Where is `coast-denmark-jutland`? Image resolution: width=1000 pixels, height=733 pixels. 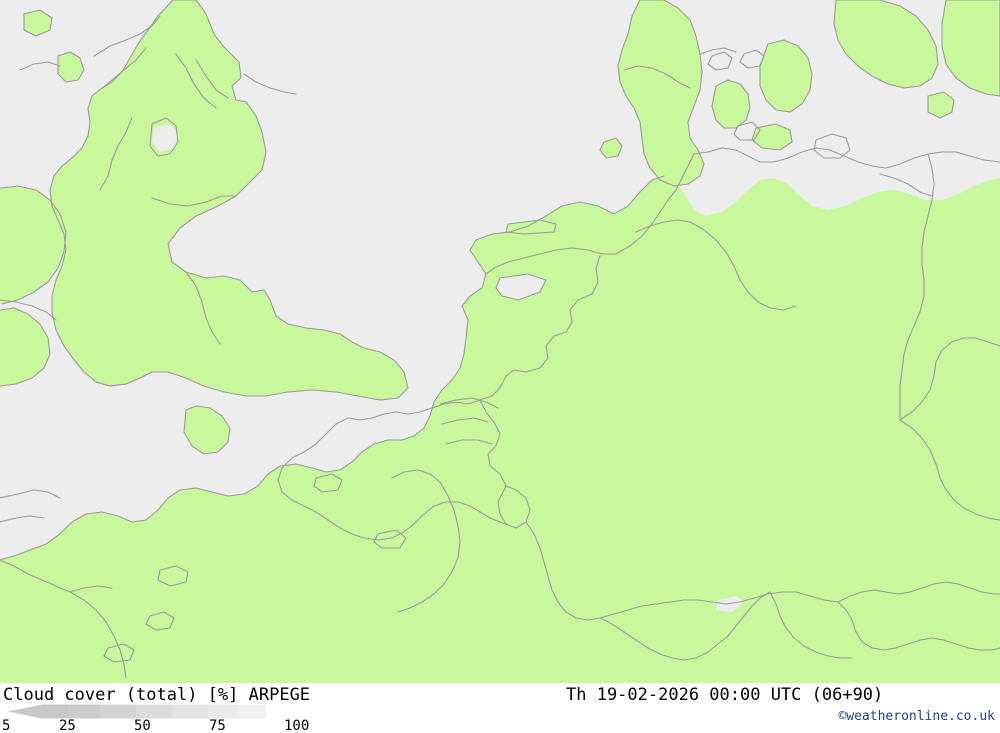
coast-denmark-jutland is located at coordinates (661, 93).